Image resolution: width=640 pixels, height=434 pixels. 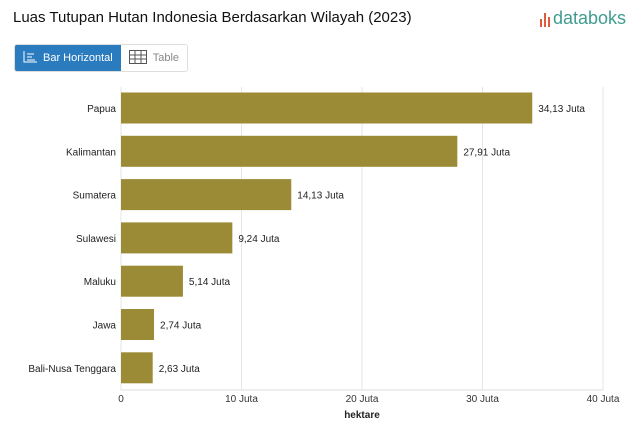 What do you see at coordinates (105, 326) in the screenshot?
I see `category-label: Jawa` at bounding box center [105, 326].